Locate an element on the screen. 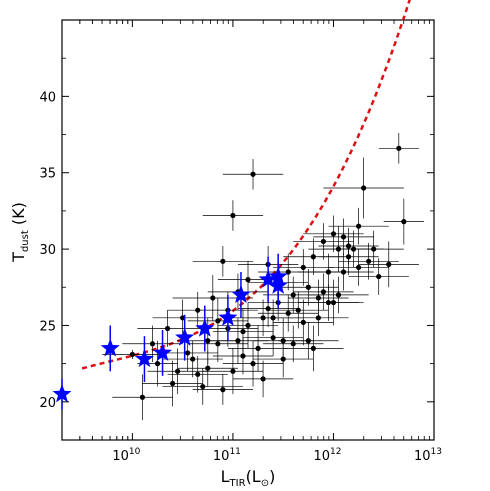  y-axis-label: Tdust (K) is located at coordinates (20, 232).